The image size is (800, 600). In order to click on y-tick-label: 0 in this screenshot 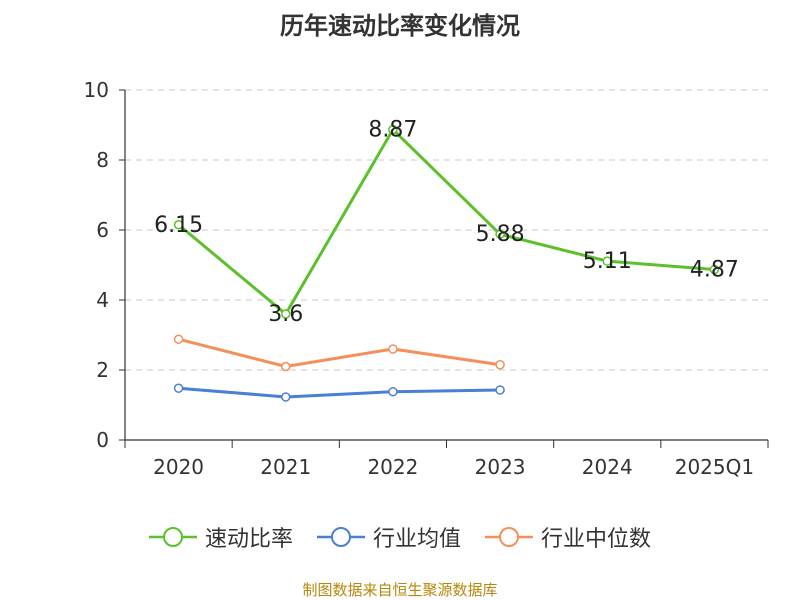, I will do `click(102, 440)`.